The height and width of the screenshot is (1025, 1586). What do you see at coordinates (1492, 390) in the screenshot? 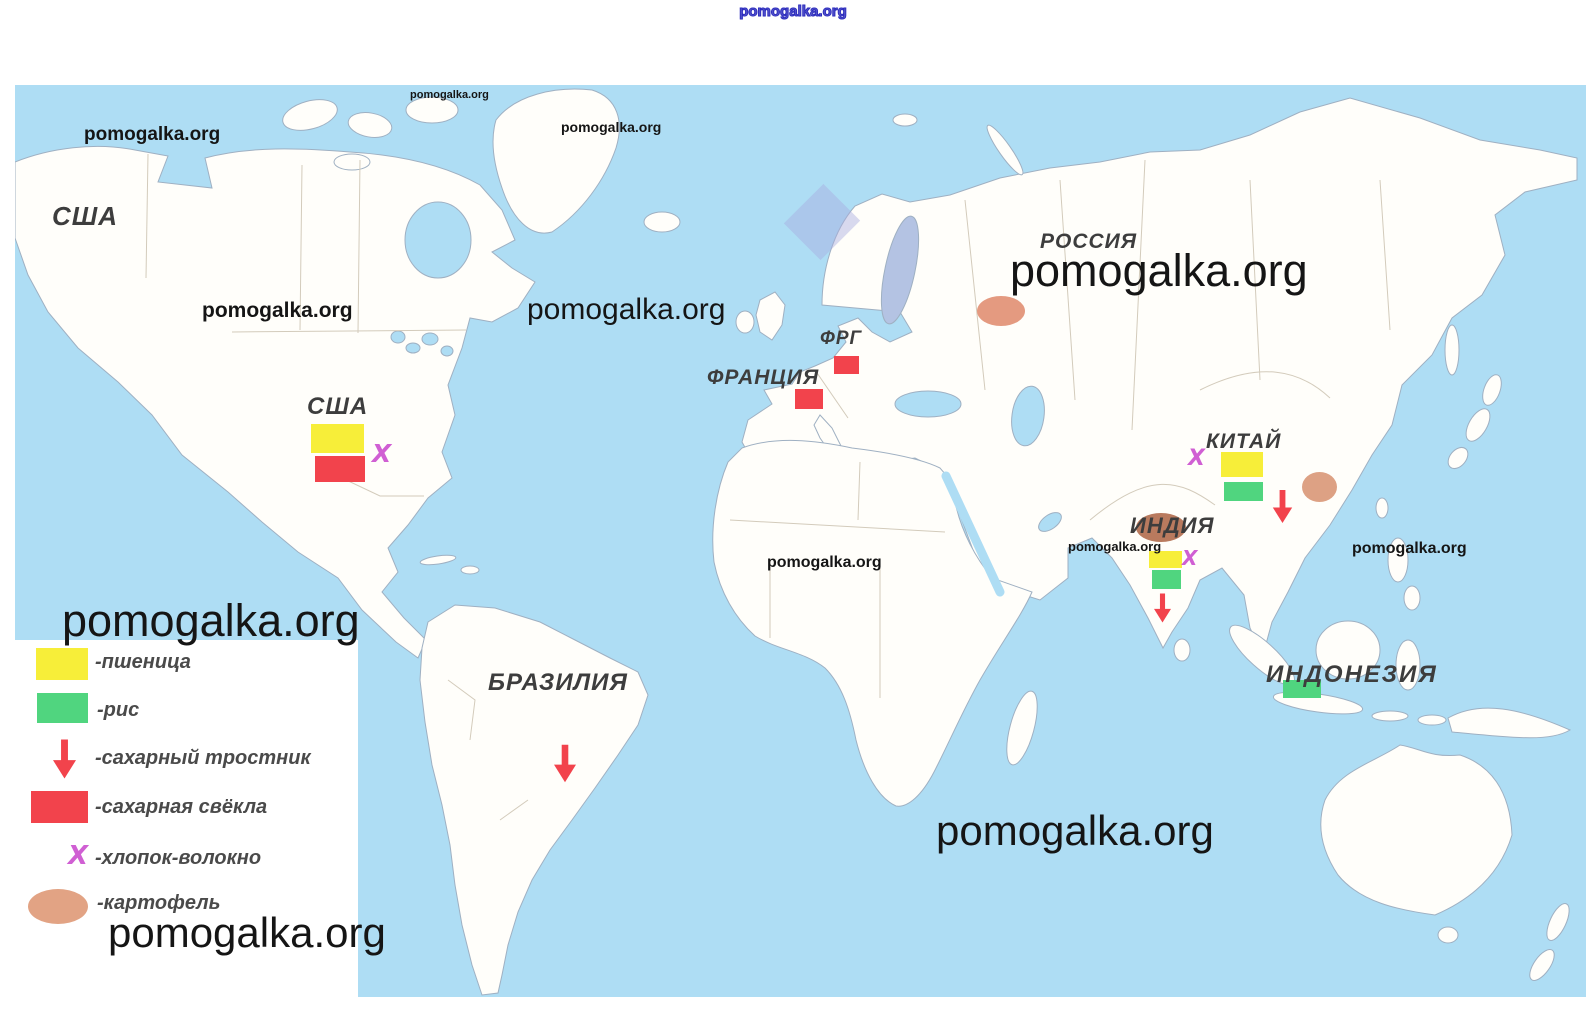
I see `japan` at bounding box center [1492, 390].